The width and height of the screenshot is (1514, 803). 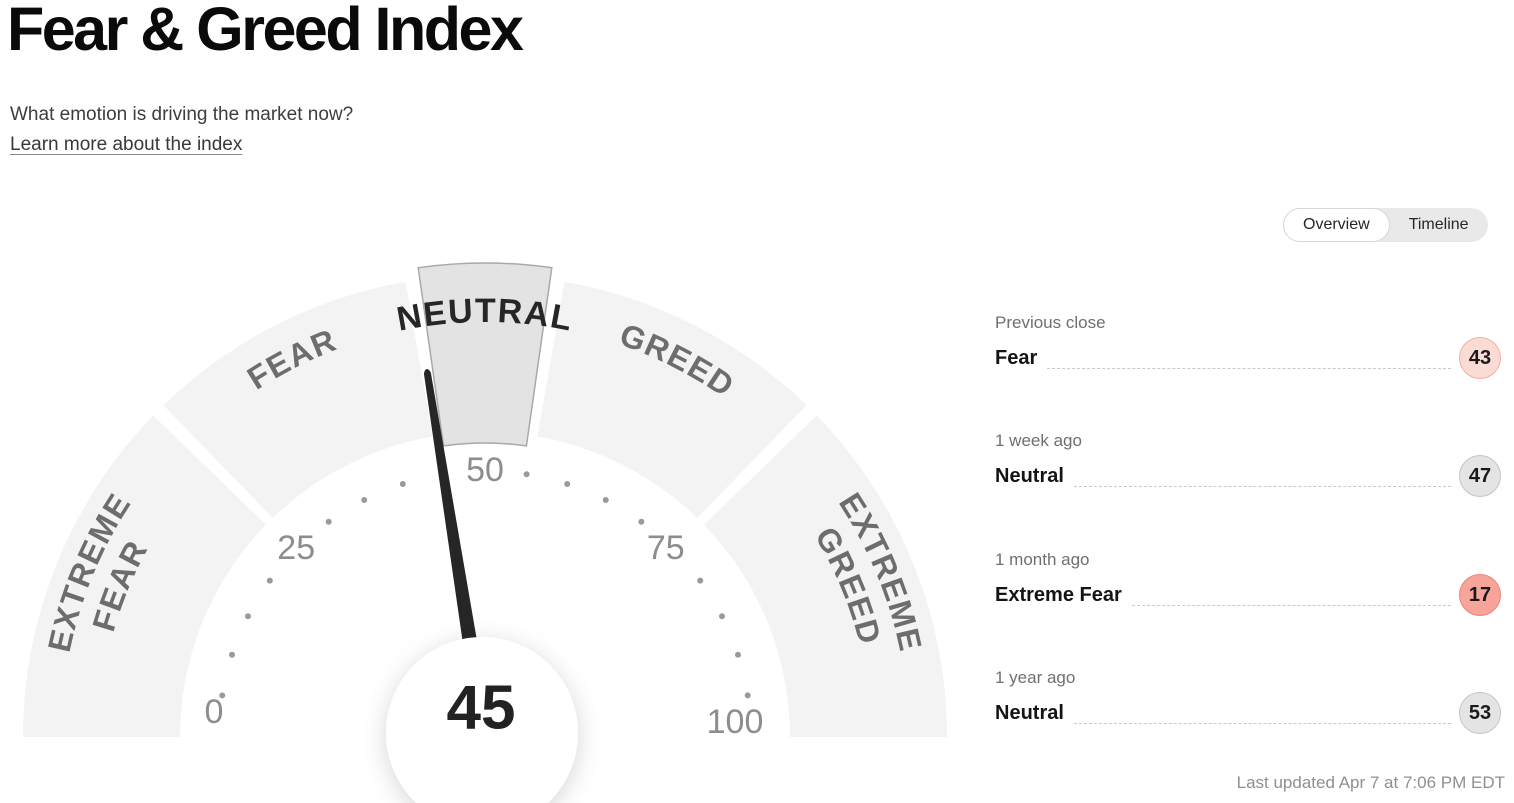 I want to click on gauge-segment-neutral, so click(x=485, y=354).